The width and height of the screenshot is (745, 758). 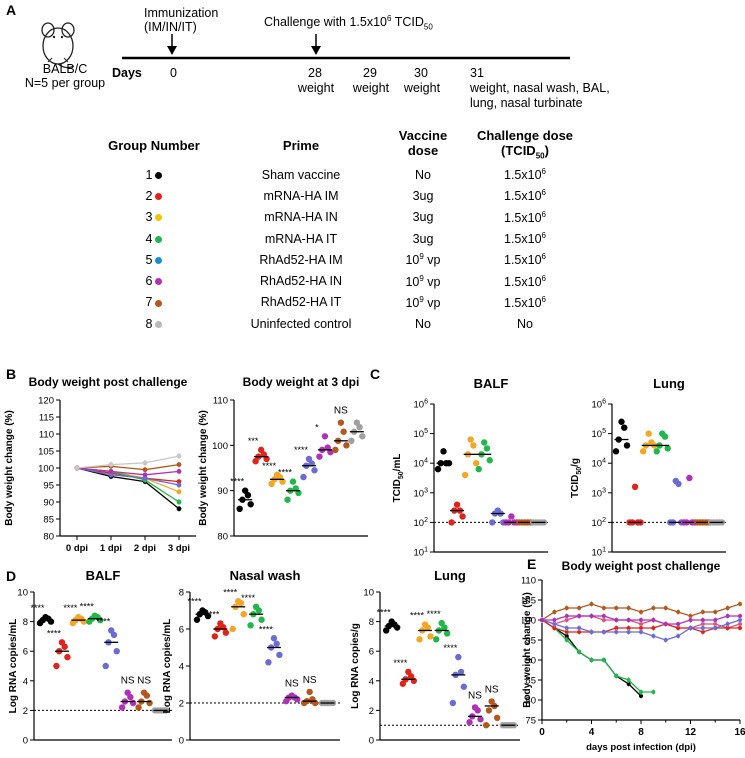 I want to click on y-tick-label: 4, so click(x=25, y=681).